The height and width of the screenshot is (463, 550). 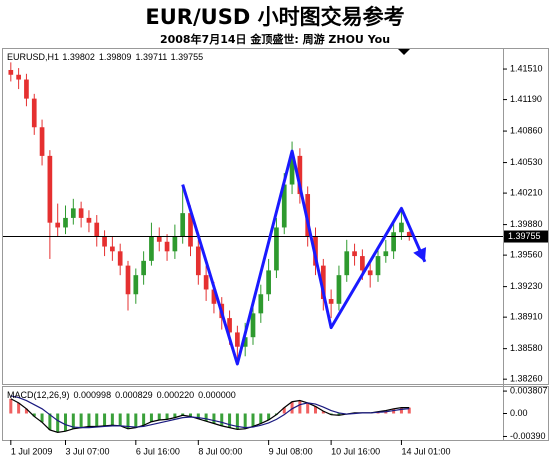 What do you see at coordinates (526, 379) in the screenshot?
I see `y-tick-label: 1.38260` at bounding box center [526, 379].